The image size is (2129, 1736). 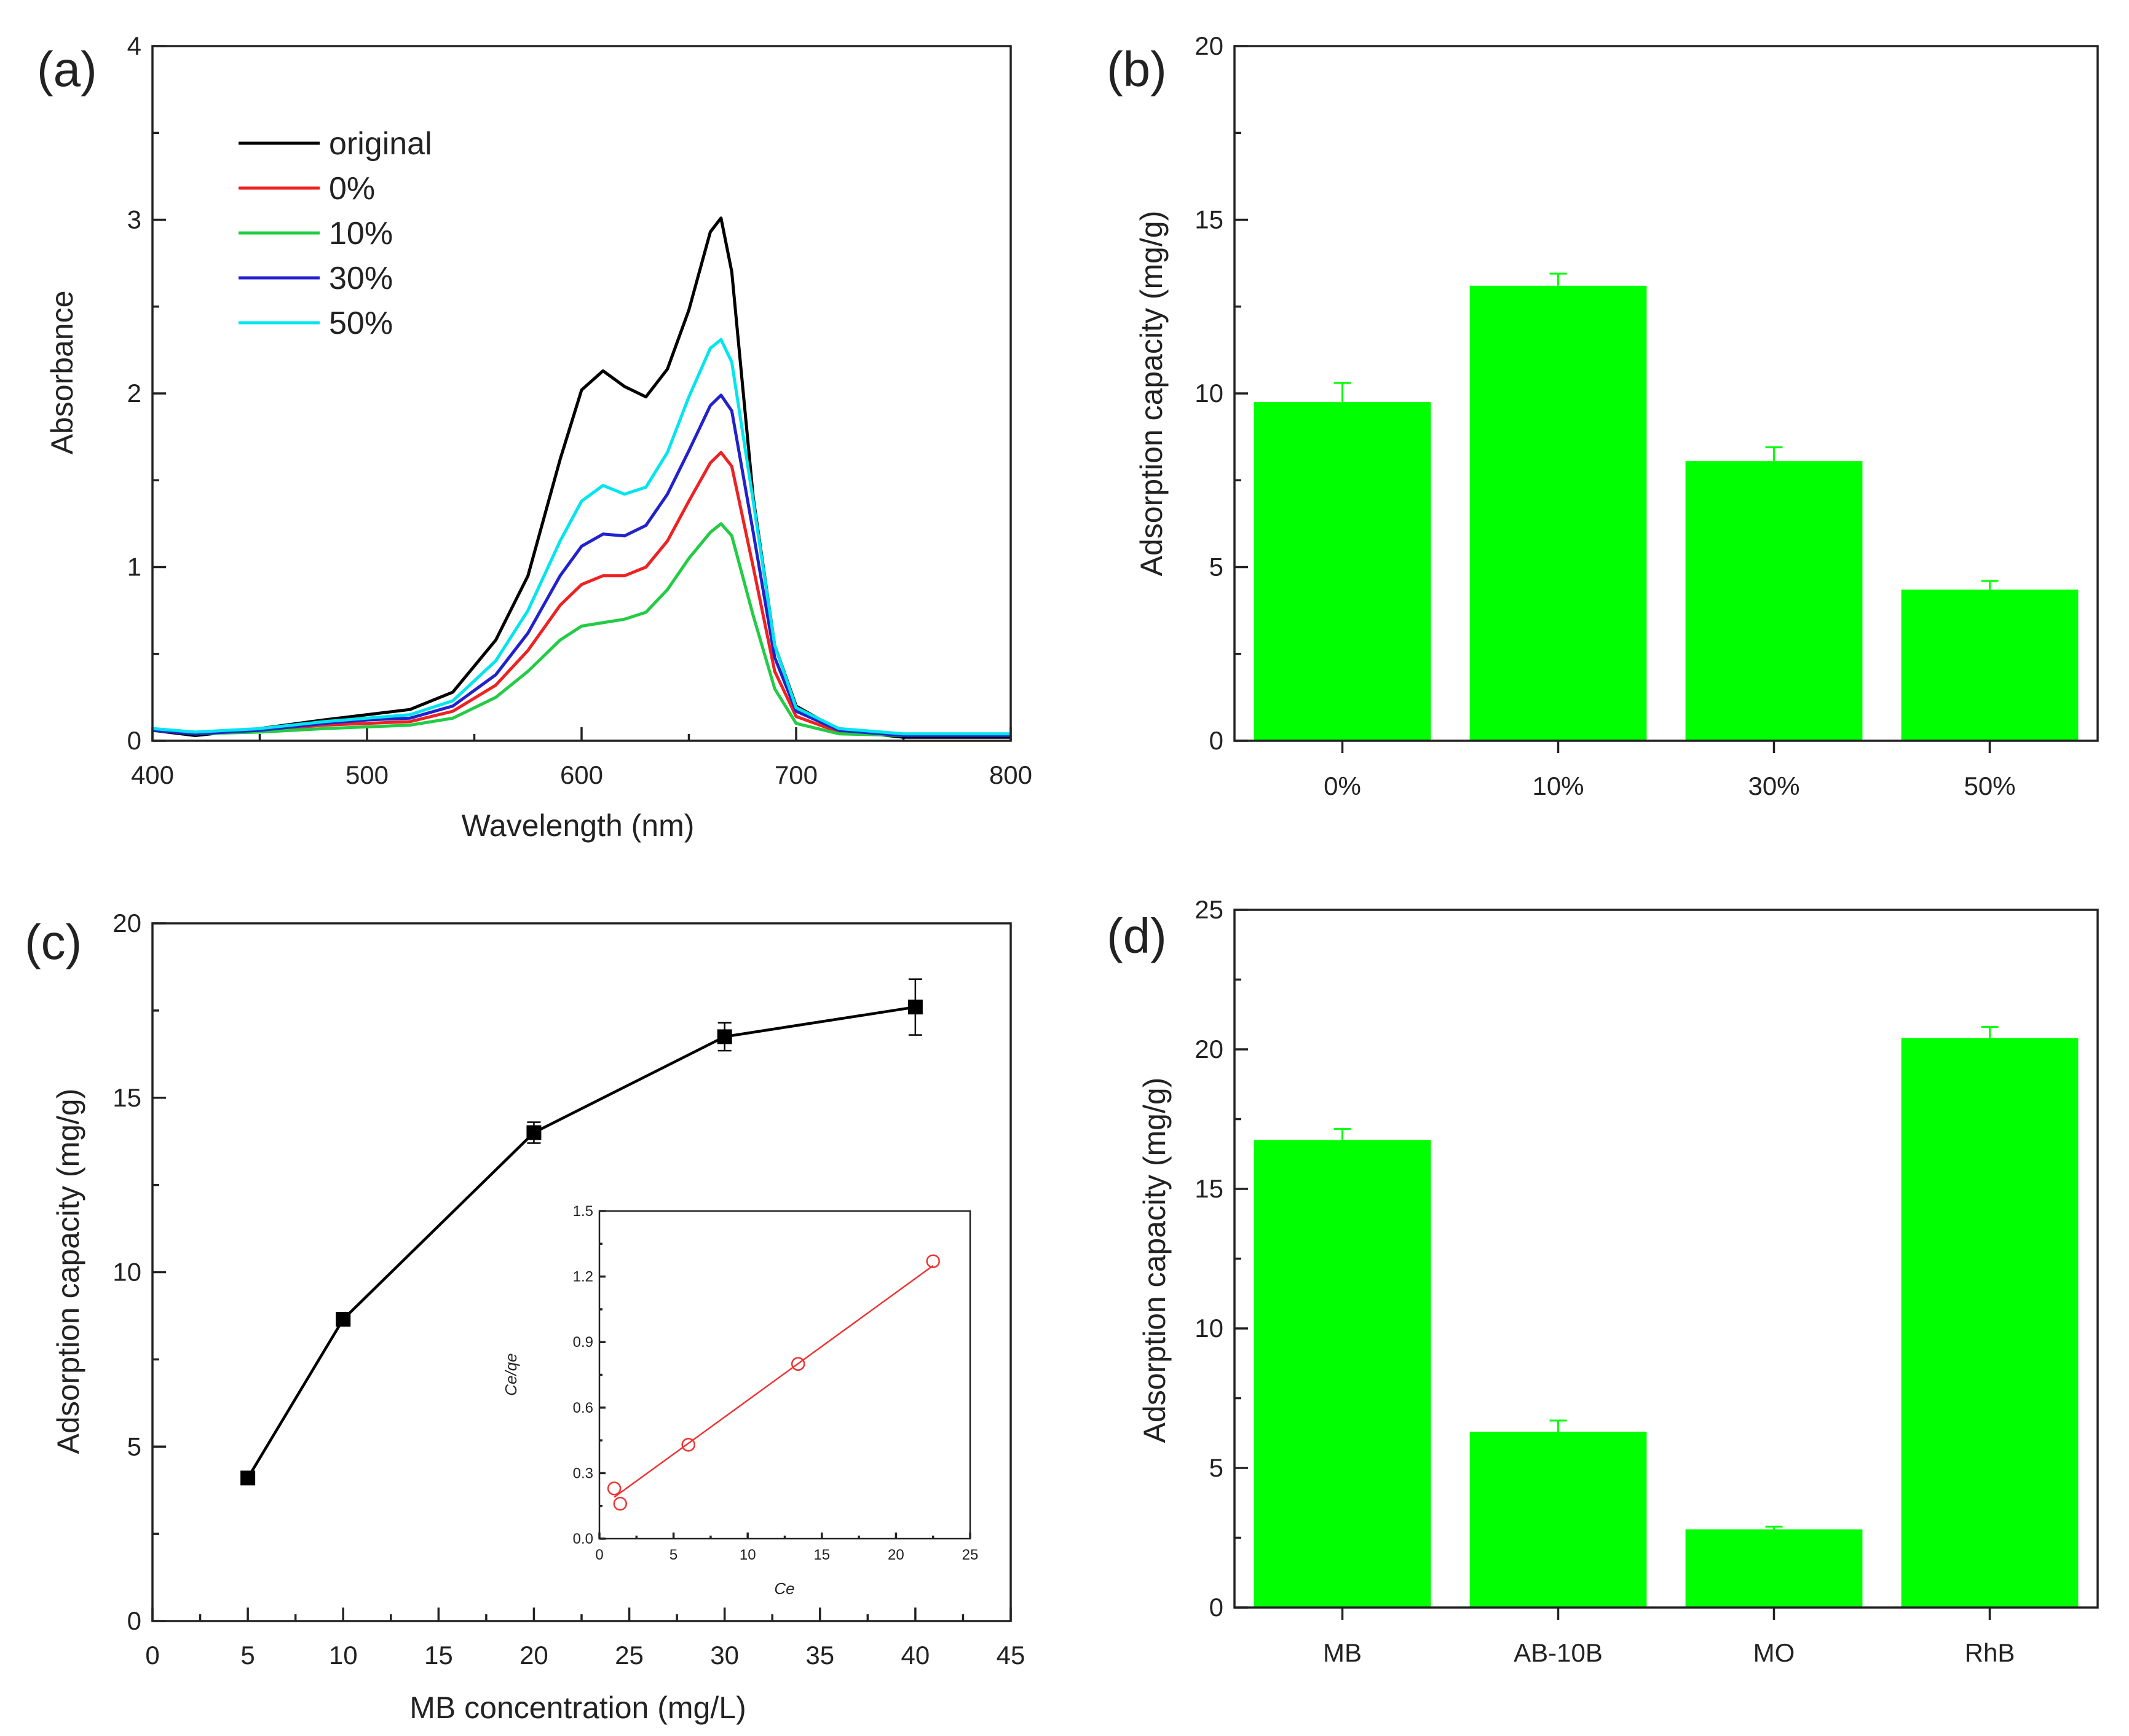 I want to click on panel-a-x-tick-label: 800, so click(x=1011, y=774).